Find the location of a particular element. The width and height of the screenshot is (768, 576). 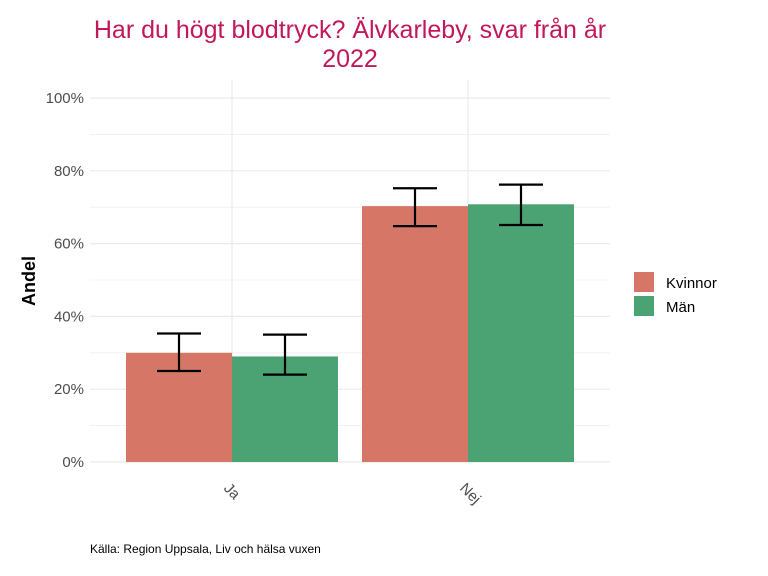

y-tick-label: 60% is located at coordinates (69, 244).